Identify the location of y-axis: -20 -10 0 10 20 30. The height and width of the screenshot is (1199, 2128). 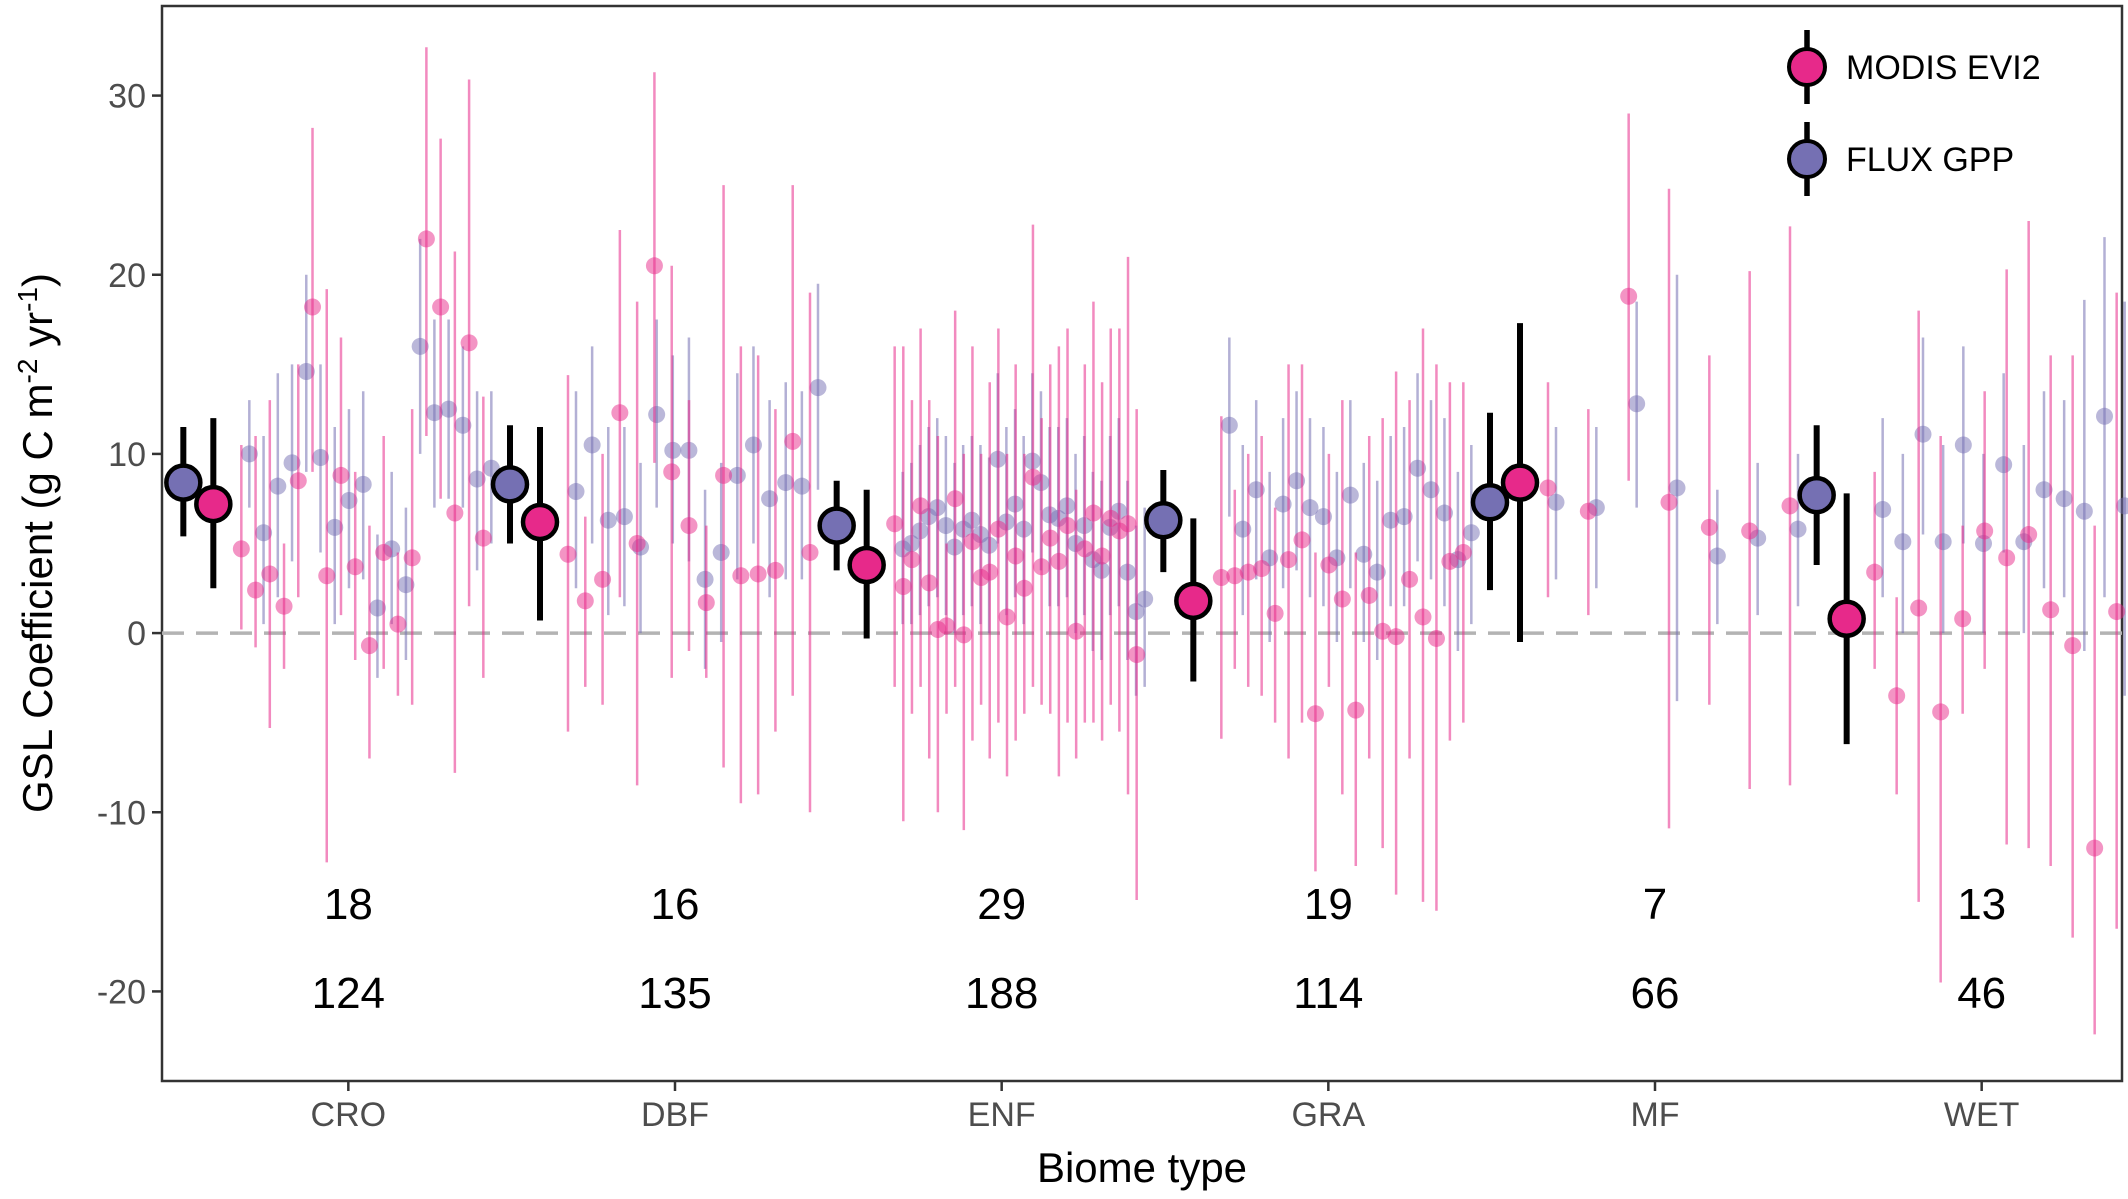
(129, 544).